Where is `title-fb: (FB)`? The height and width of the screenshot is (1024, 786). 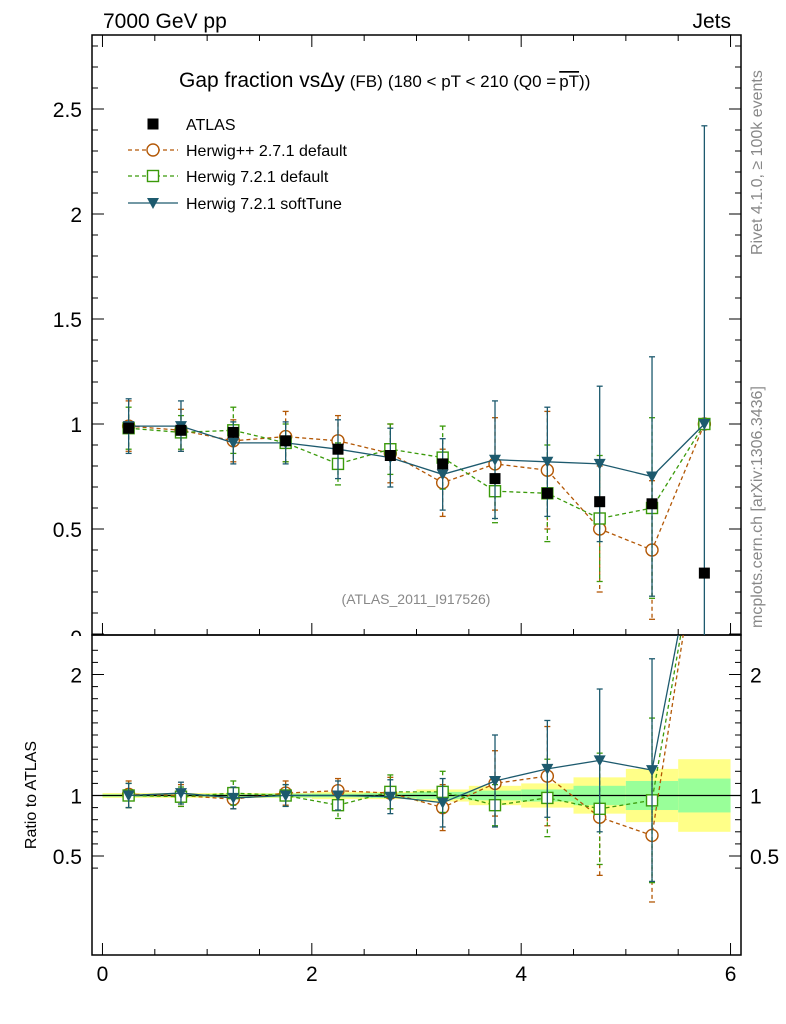 title-fb: (FB) is located at coordinates (366, 81).